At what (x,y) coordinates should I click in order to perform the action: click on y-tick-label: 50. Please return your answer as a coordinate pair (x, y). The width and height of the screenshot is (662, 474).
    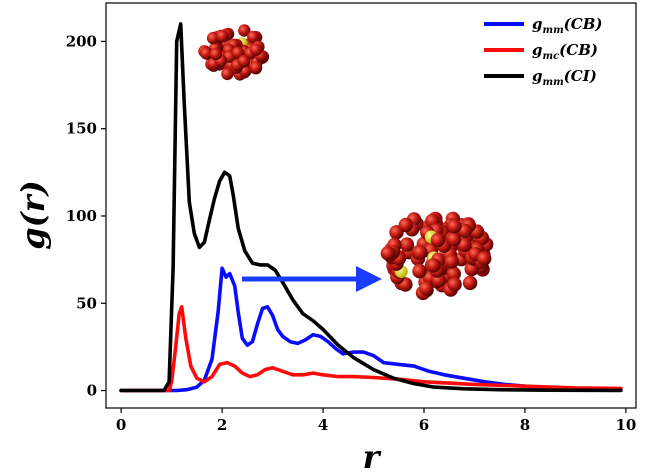
    Looking at the image, I should click on (86, 303).